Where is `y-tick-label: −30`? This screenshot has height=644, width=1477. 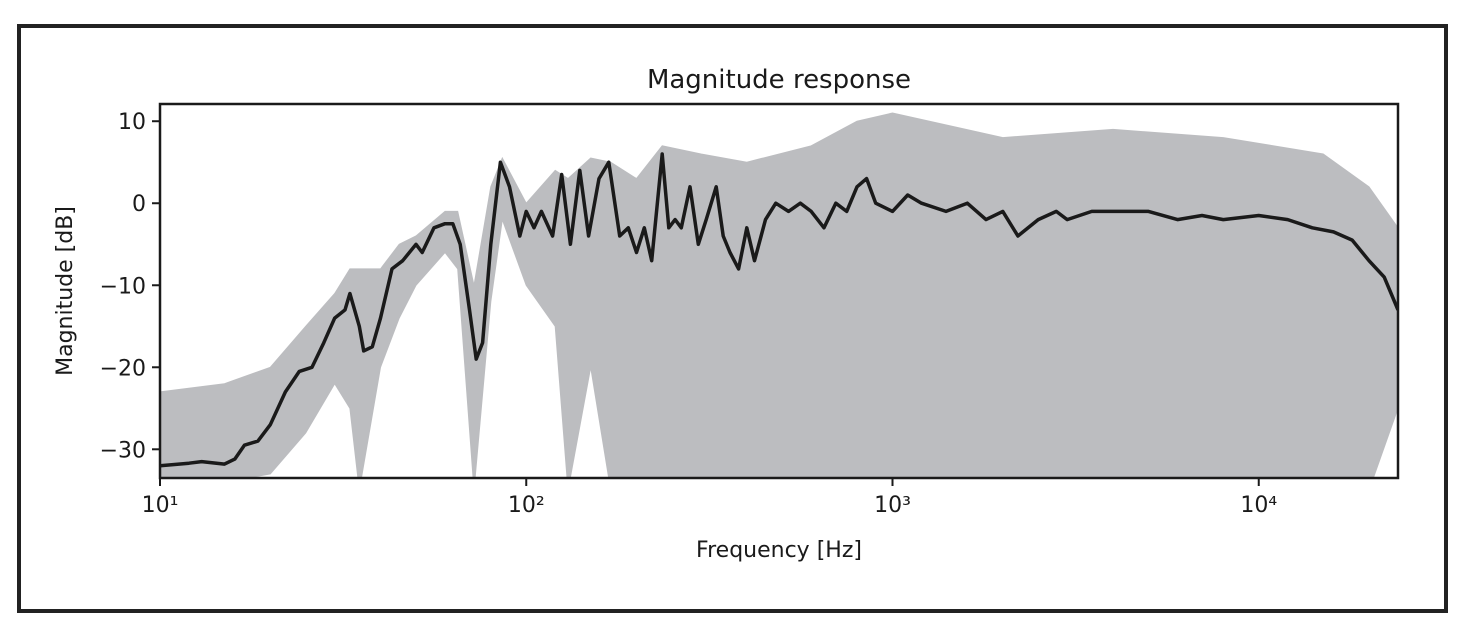
y-tick-label: −30 is located at coordinates (123, 450).